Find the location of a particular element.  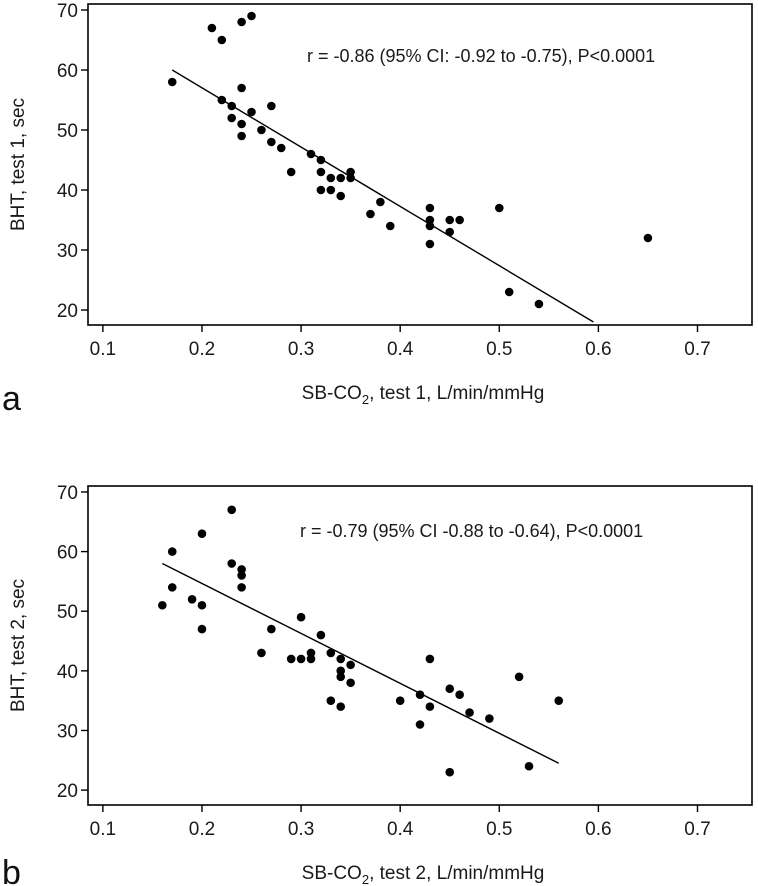

x-axis-label-prefix: SB-CO is located at coordinates (332, 393).